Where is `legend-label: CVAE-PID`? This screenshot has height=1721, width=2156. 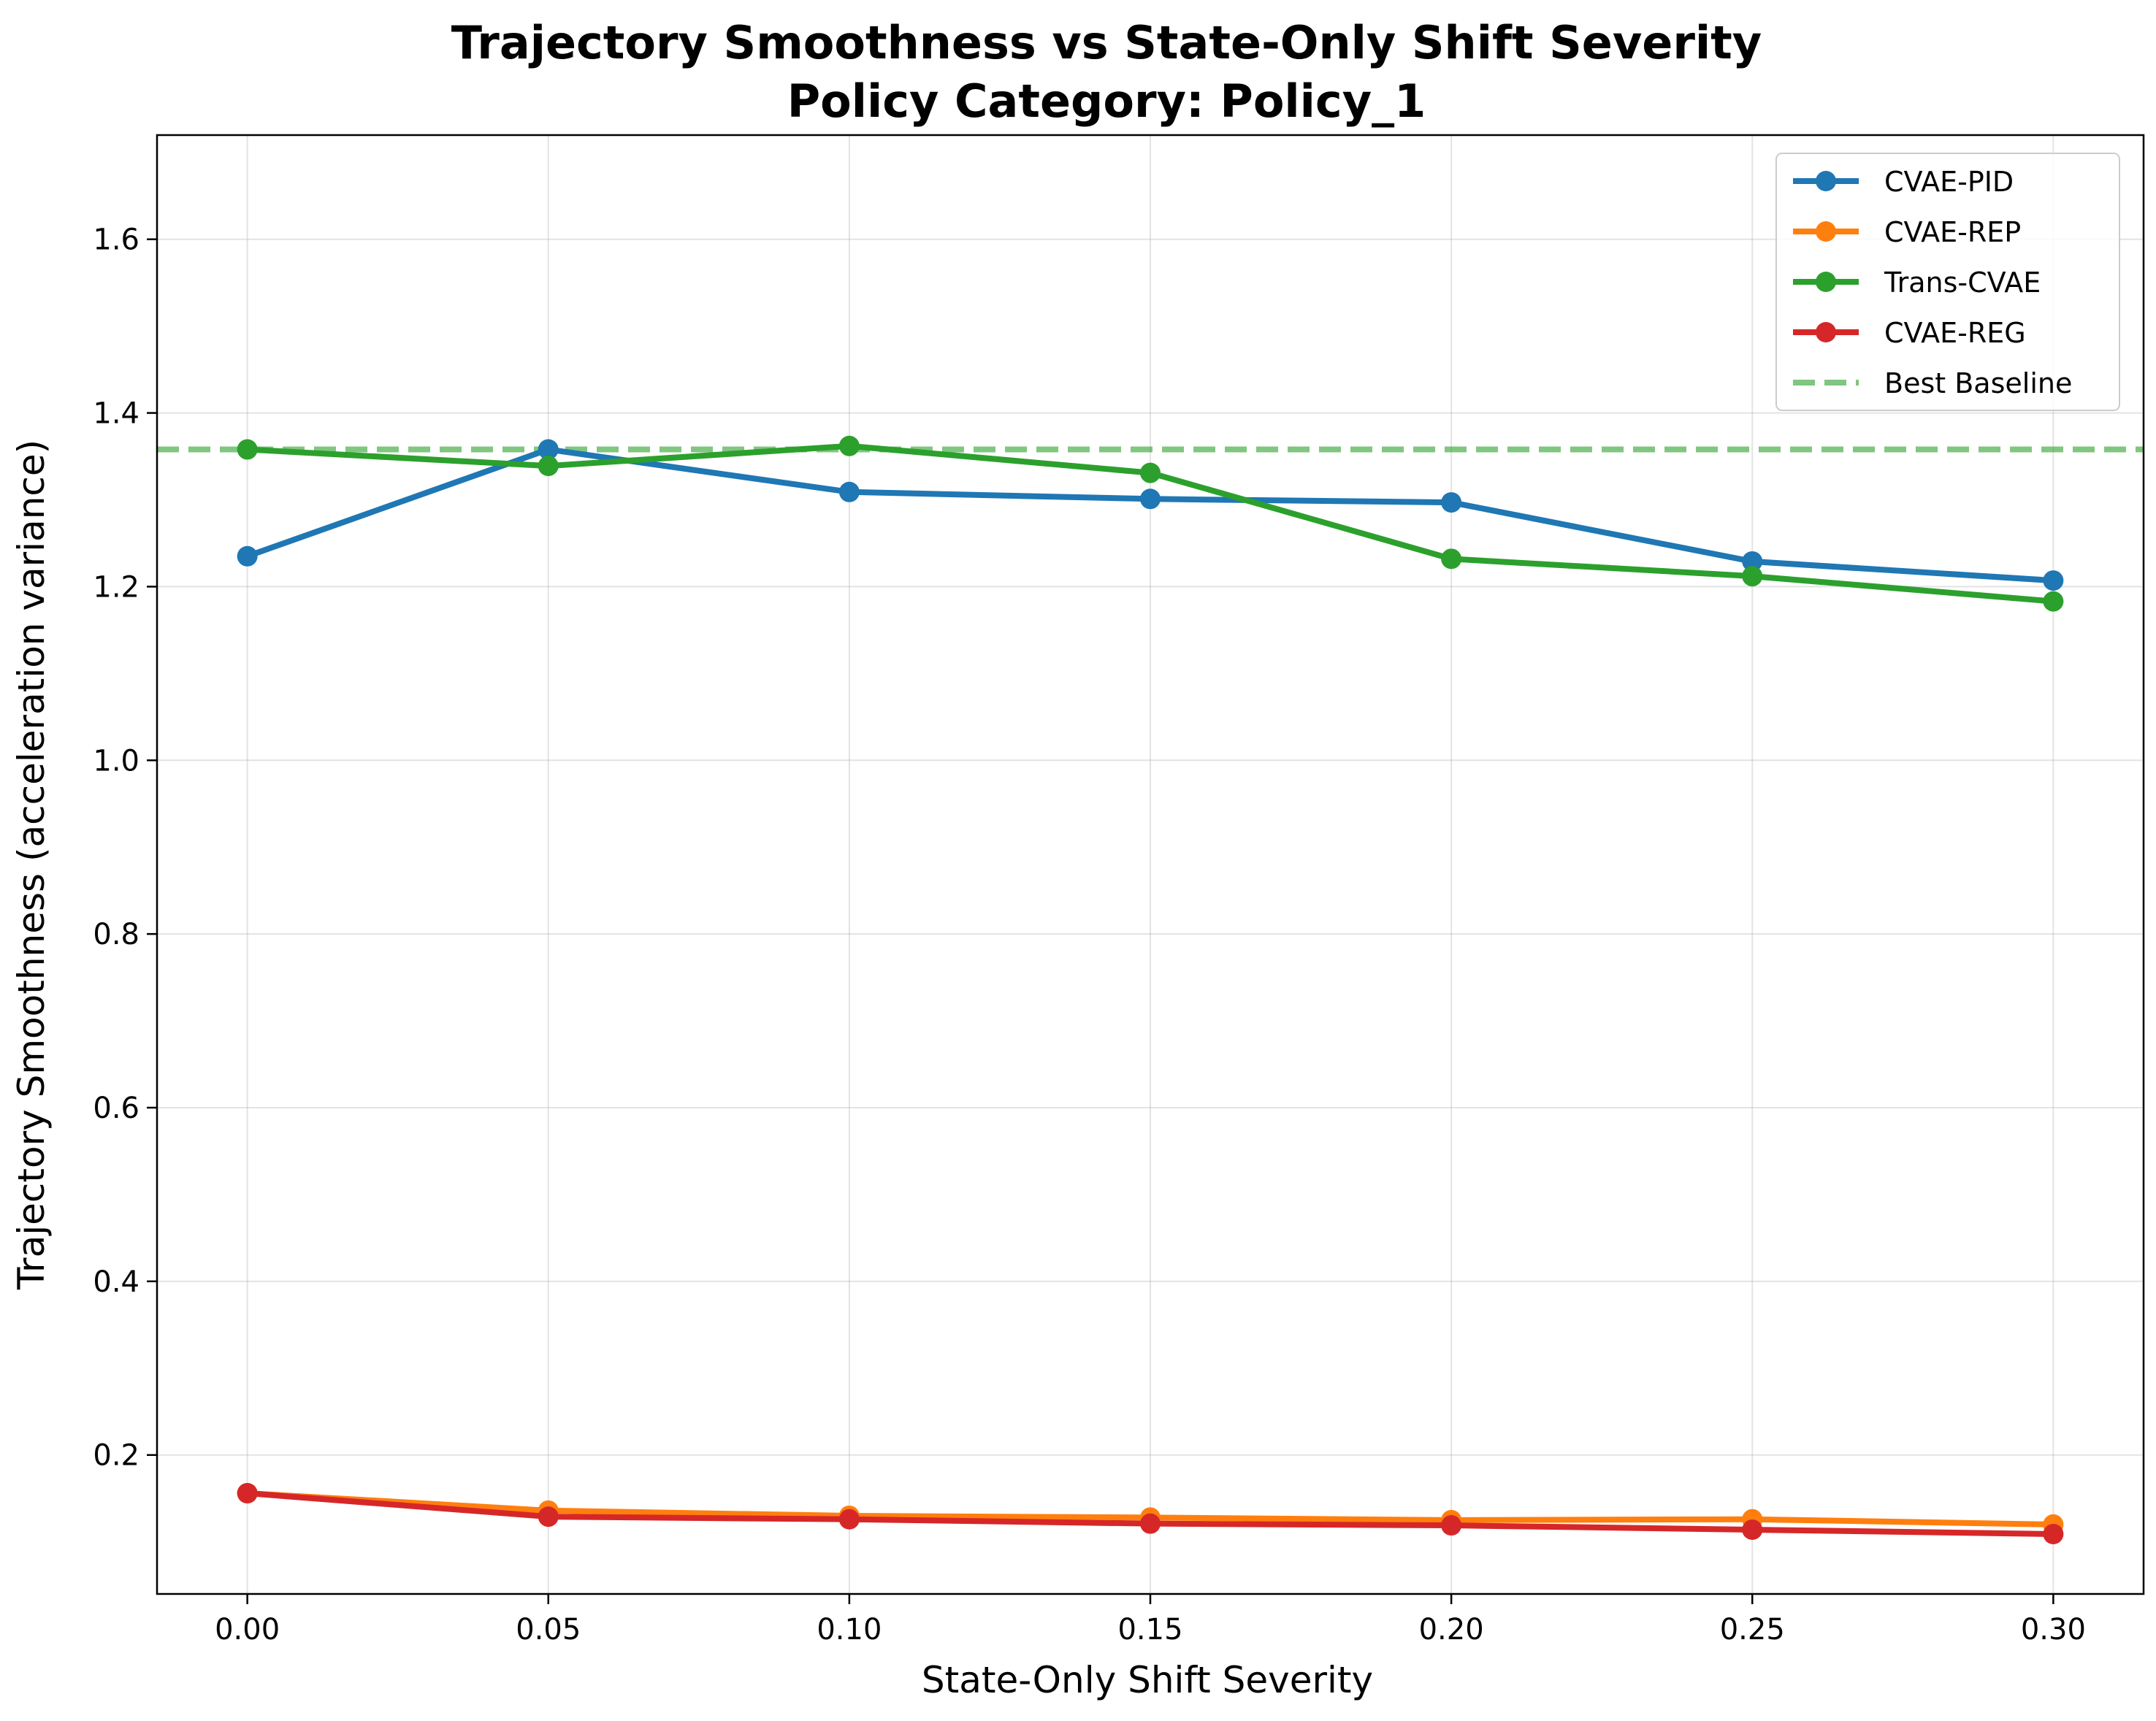 legend-label: CVAE-PID is located at coordinates (1949, 182).